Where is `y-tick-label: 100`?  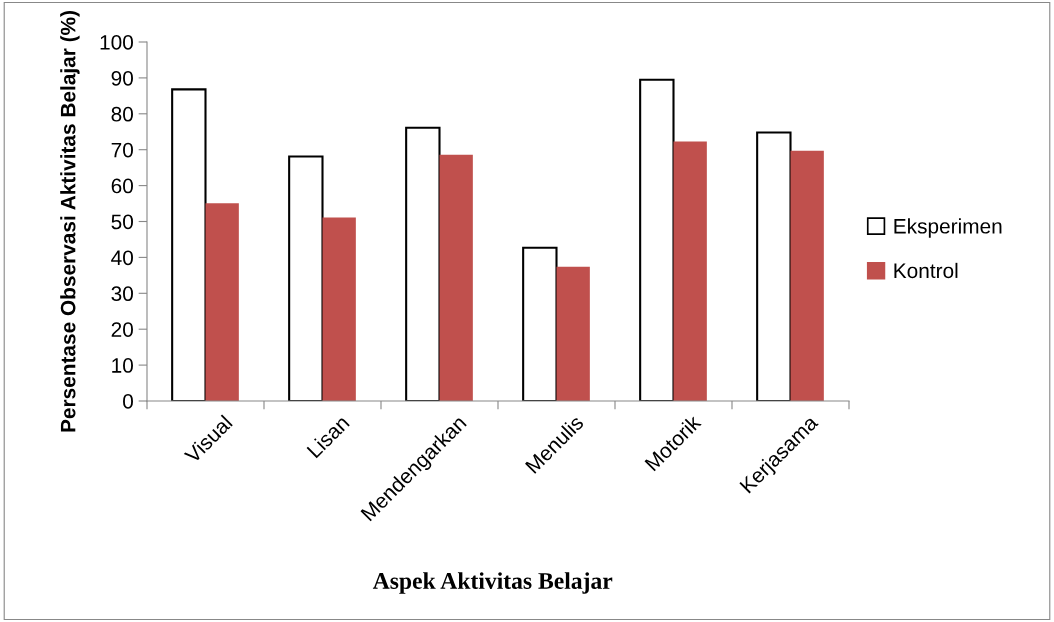
y-tick-label: 100 is located at coordinates (116, 42).